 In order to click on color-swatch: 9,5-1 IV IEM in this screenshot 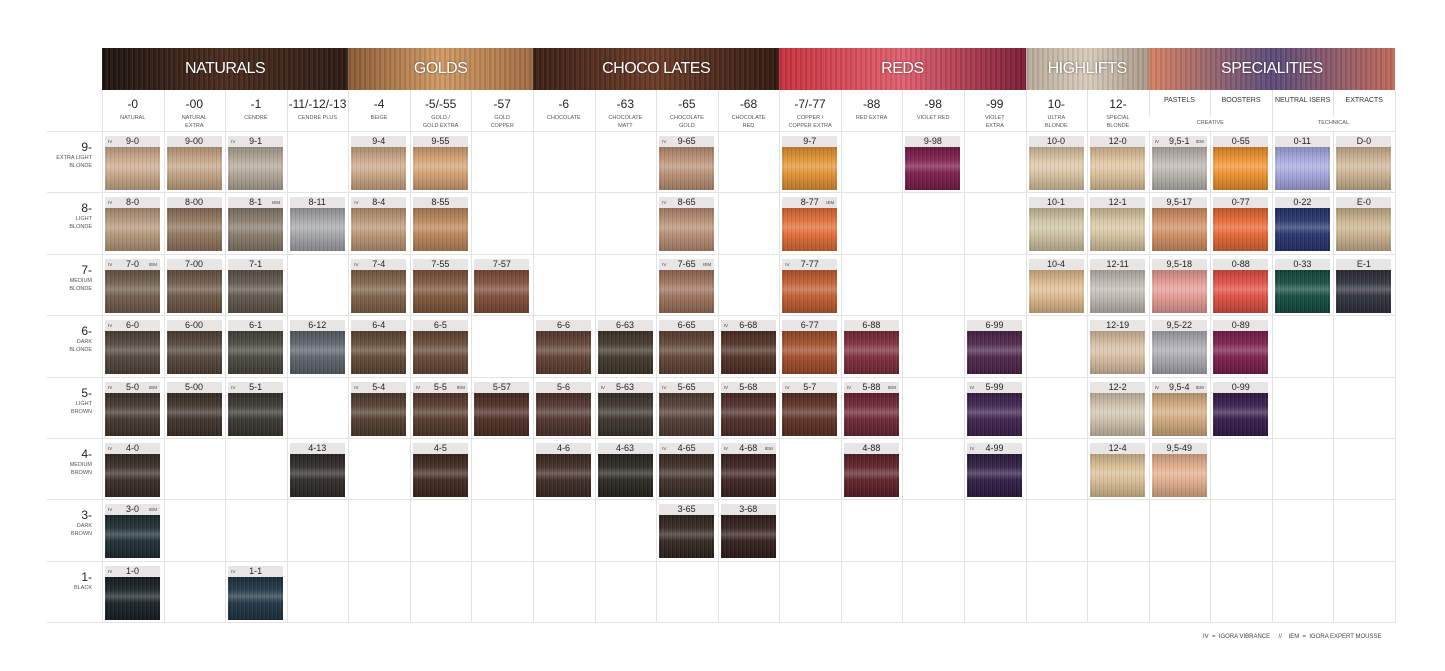, I will do `click(1179, 163)`.